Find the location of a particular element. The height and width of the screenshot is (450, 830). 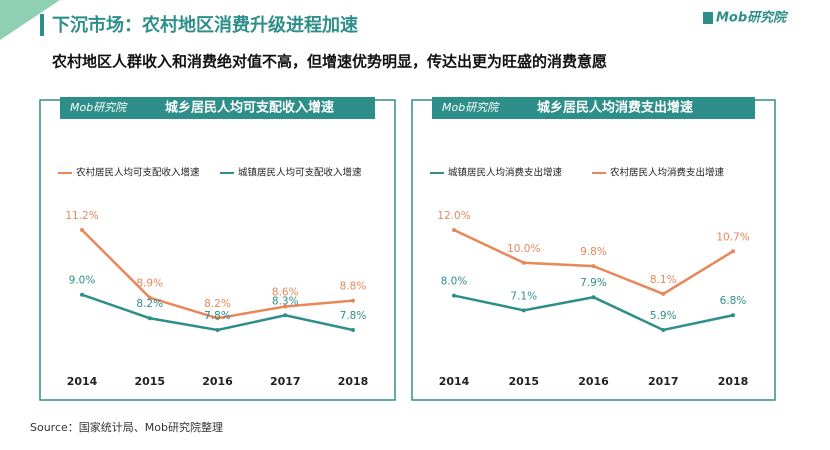

corner-decoration is located at coordinates (30, 20).